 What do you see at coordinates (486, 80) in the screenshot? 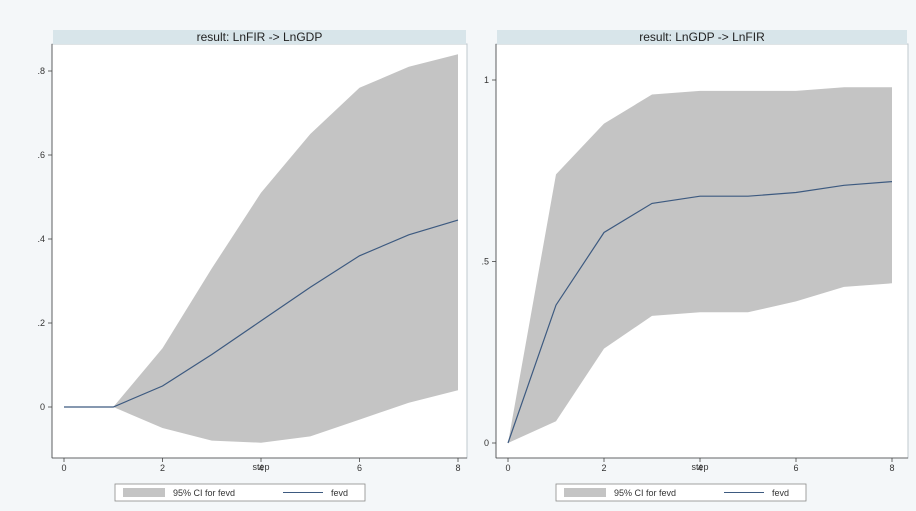
I see `y-tick-label: 1` at bounding box center [486, 80].